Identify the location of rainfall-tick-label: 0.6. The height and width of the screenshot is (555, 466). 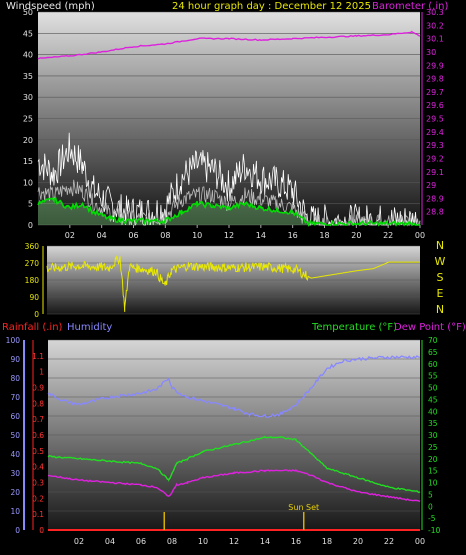
(38, 435).